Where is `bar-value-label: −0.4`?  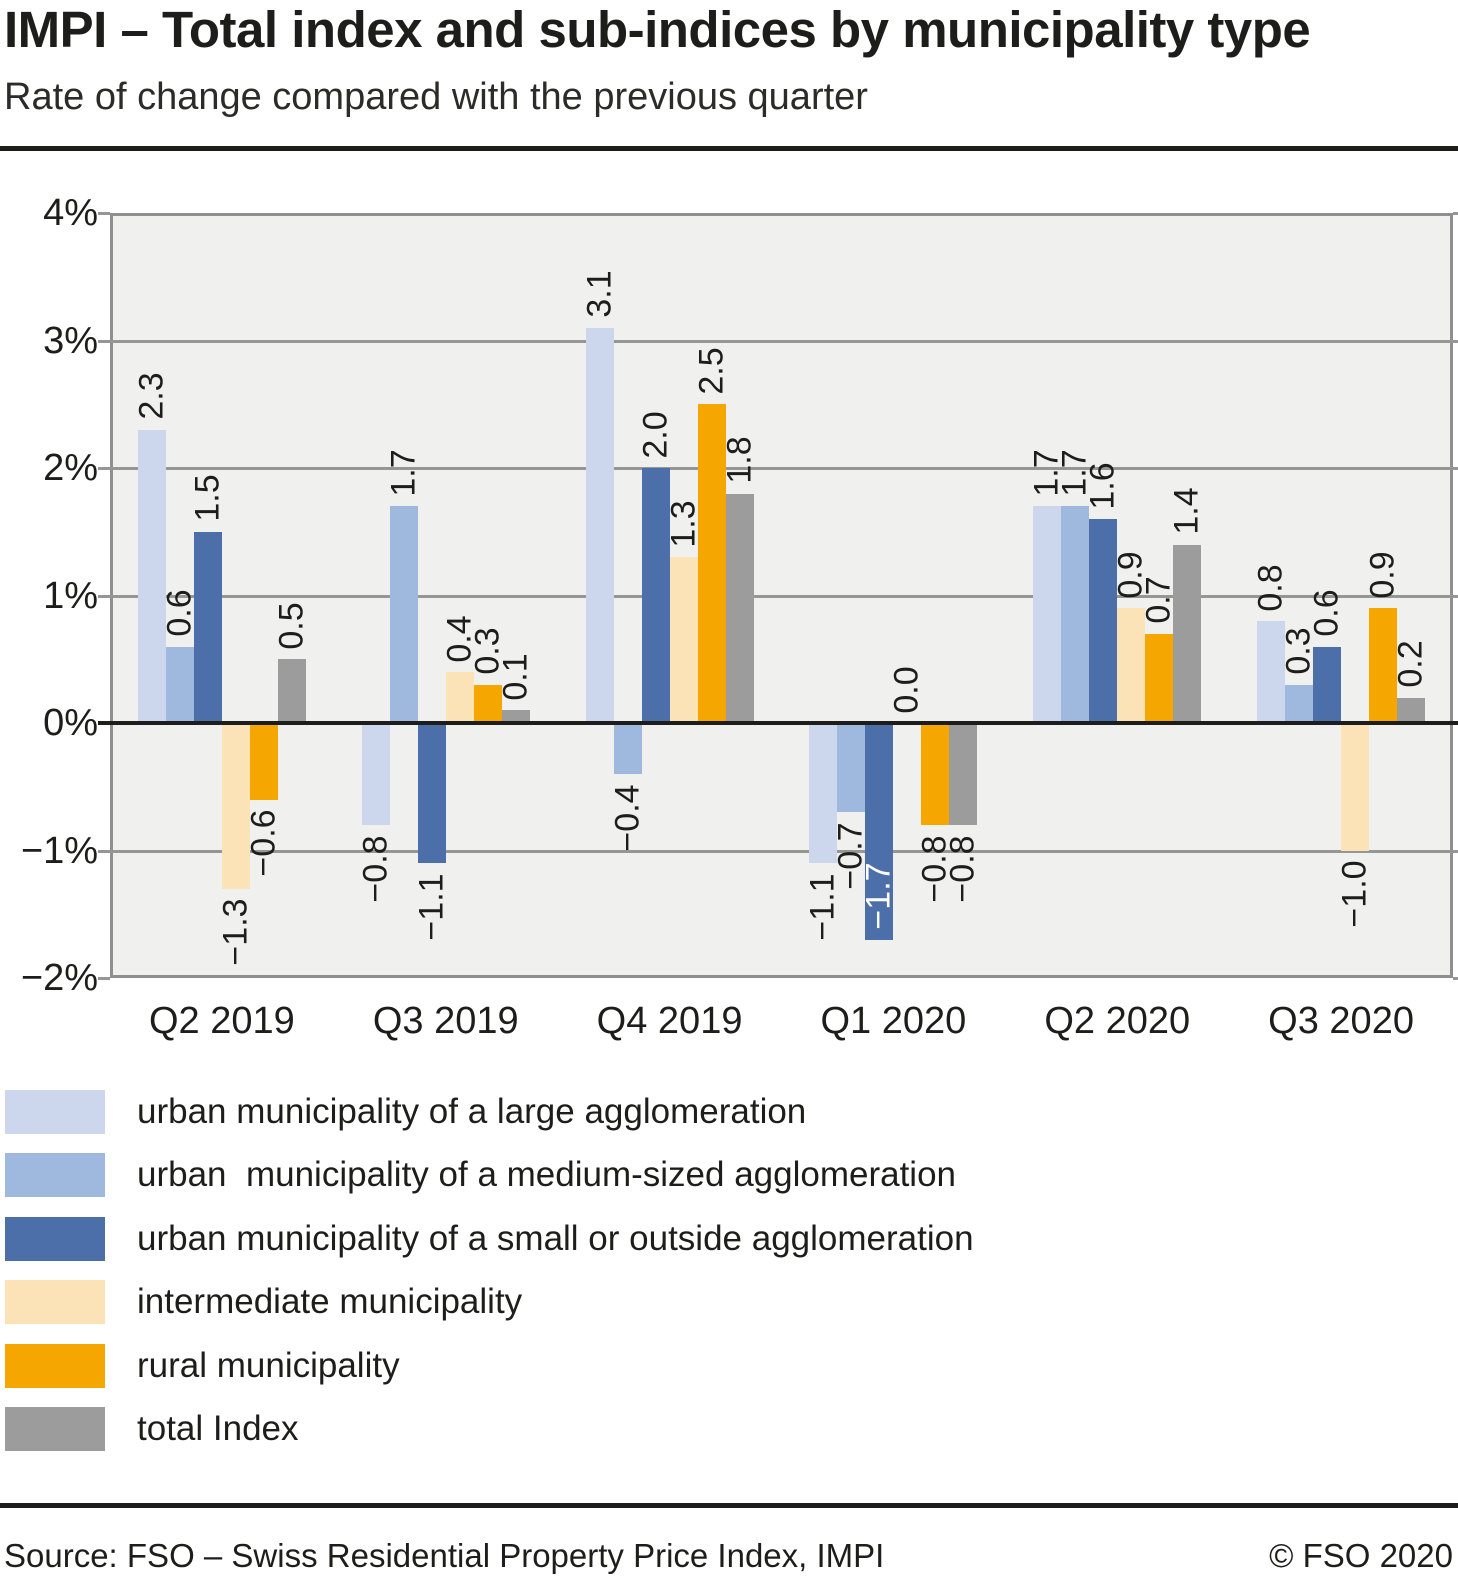
bar-value-label: −0.4 is located at coordinates (627, 817).